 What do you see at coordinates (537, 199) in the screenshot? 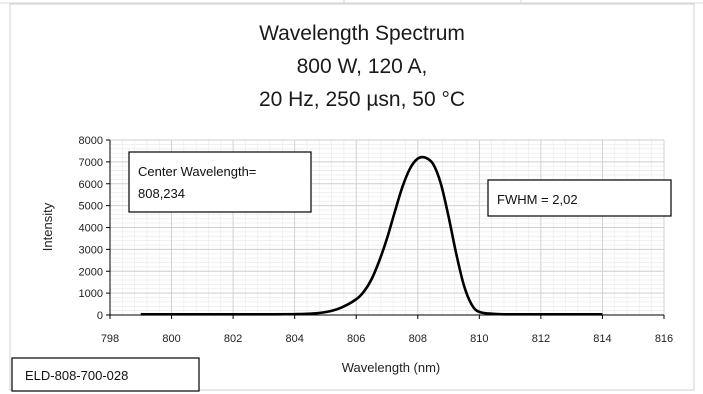
I see `fwhm-label: FWHM = 2,02` at bounding box center [537, 199].